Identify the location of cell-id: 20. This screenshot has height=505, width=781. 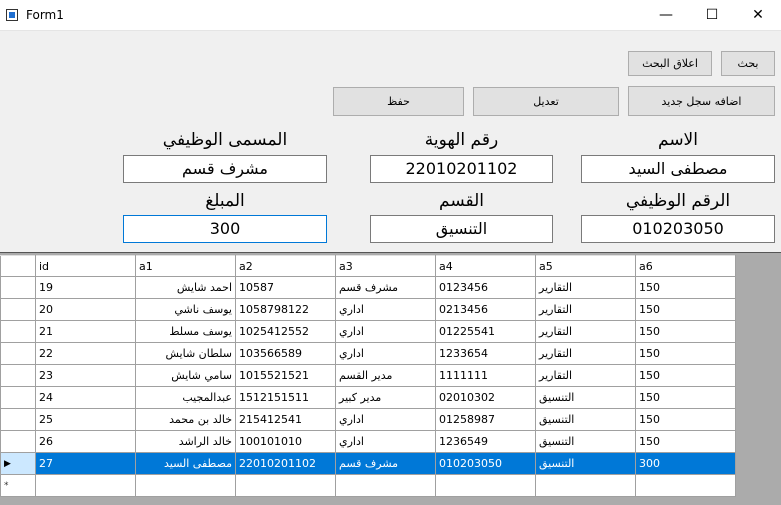
(85, 309).